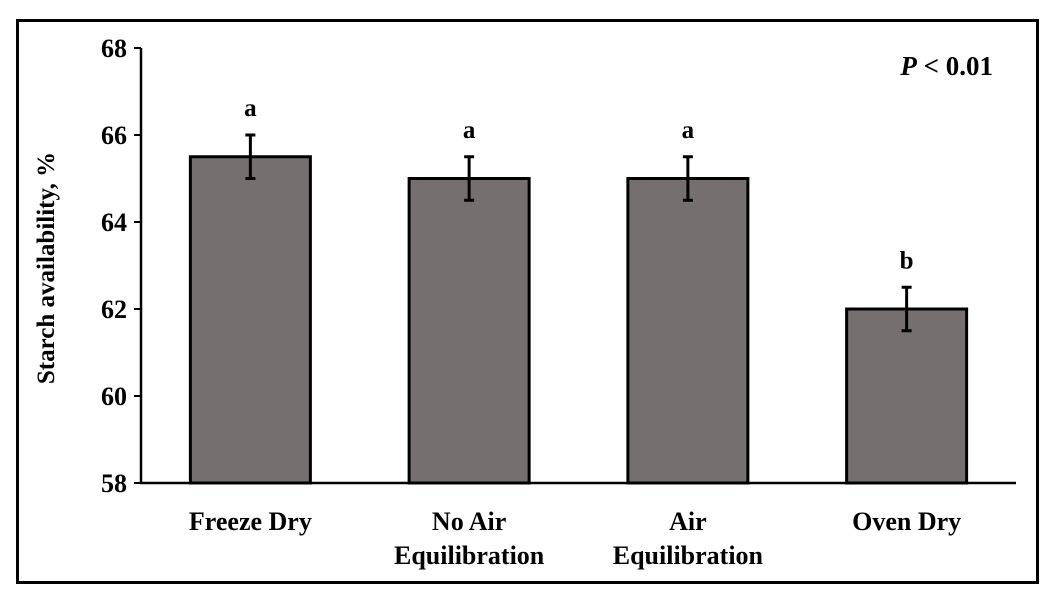 This screenshot has height=604, width=1057. I want to click on y-tick-label: 62, so click(114, 309).